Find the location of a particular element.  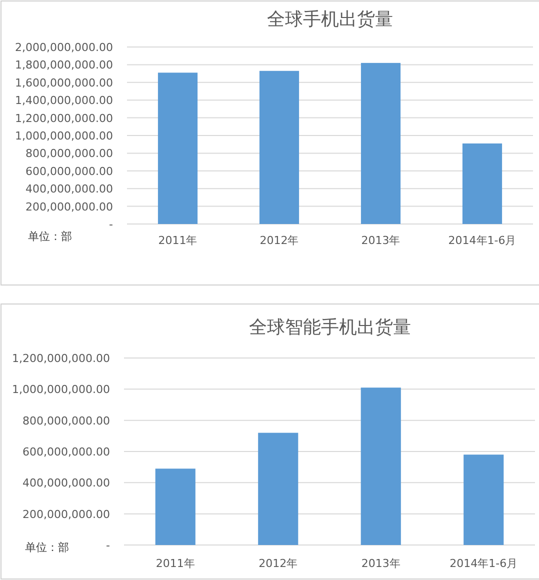

chart-title: 全球手机出货量 is located at coordinates (330, 19).